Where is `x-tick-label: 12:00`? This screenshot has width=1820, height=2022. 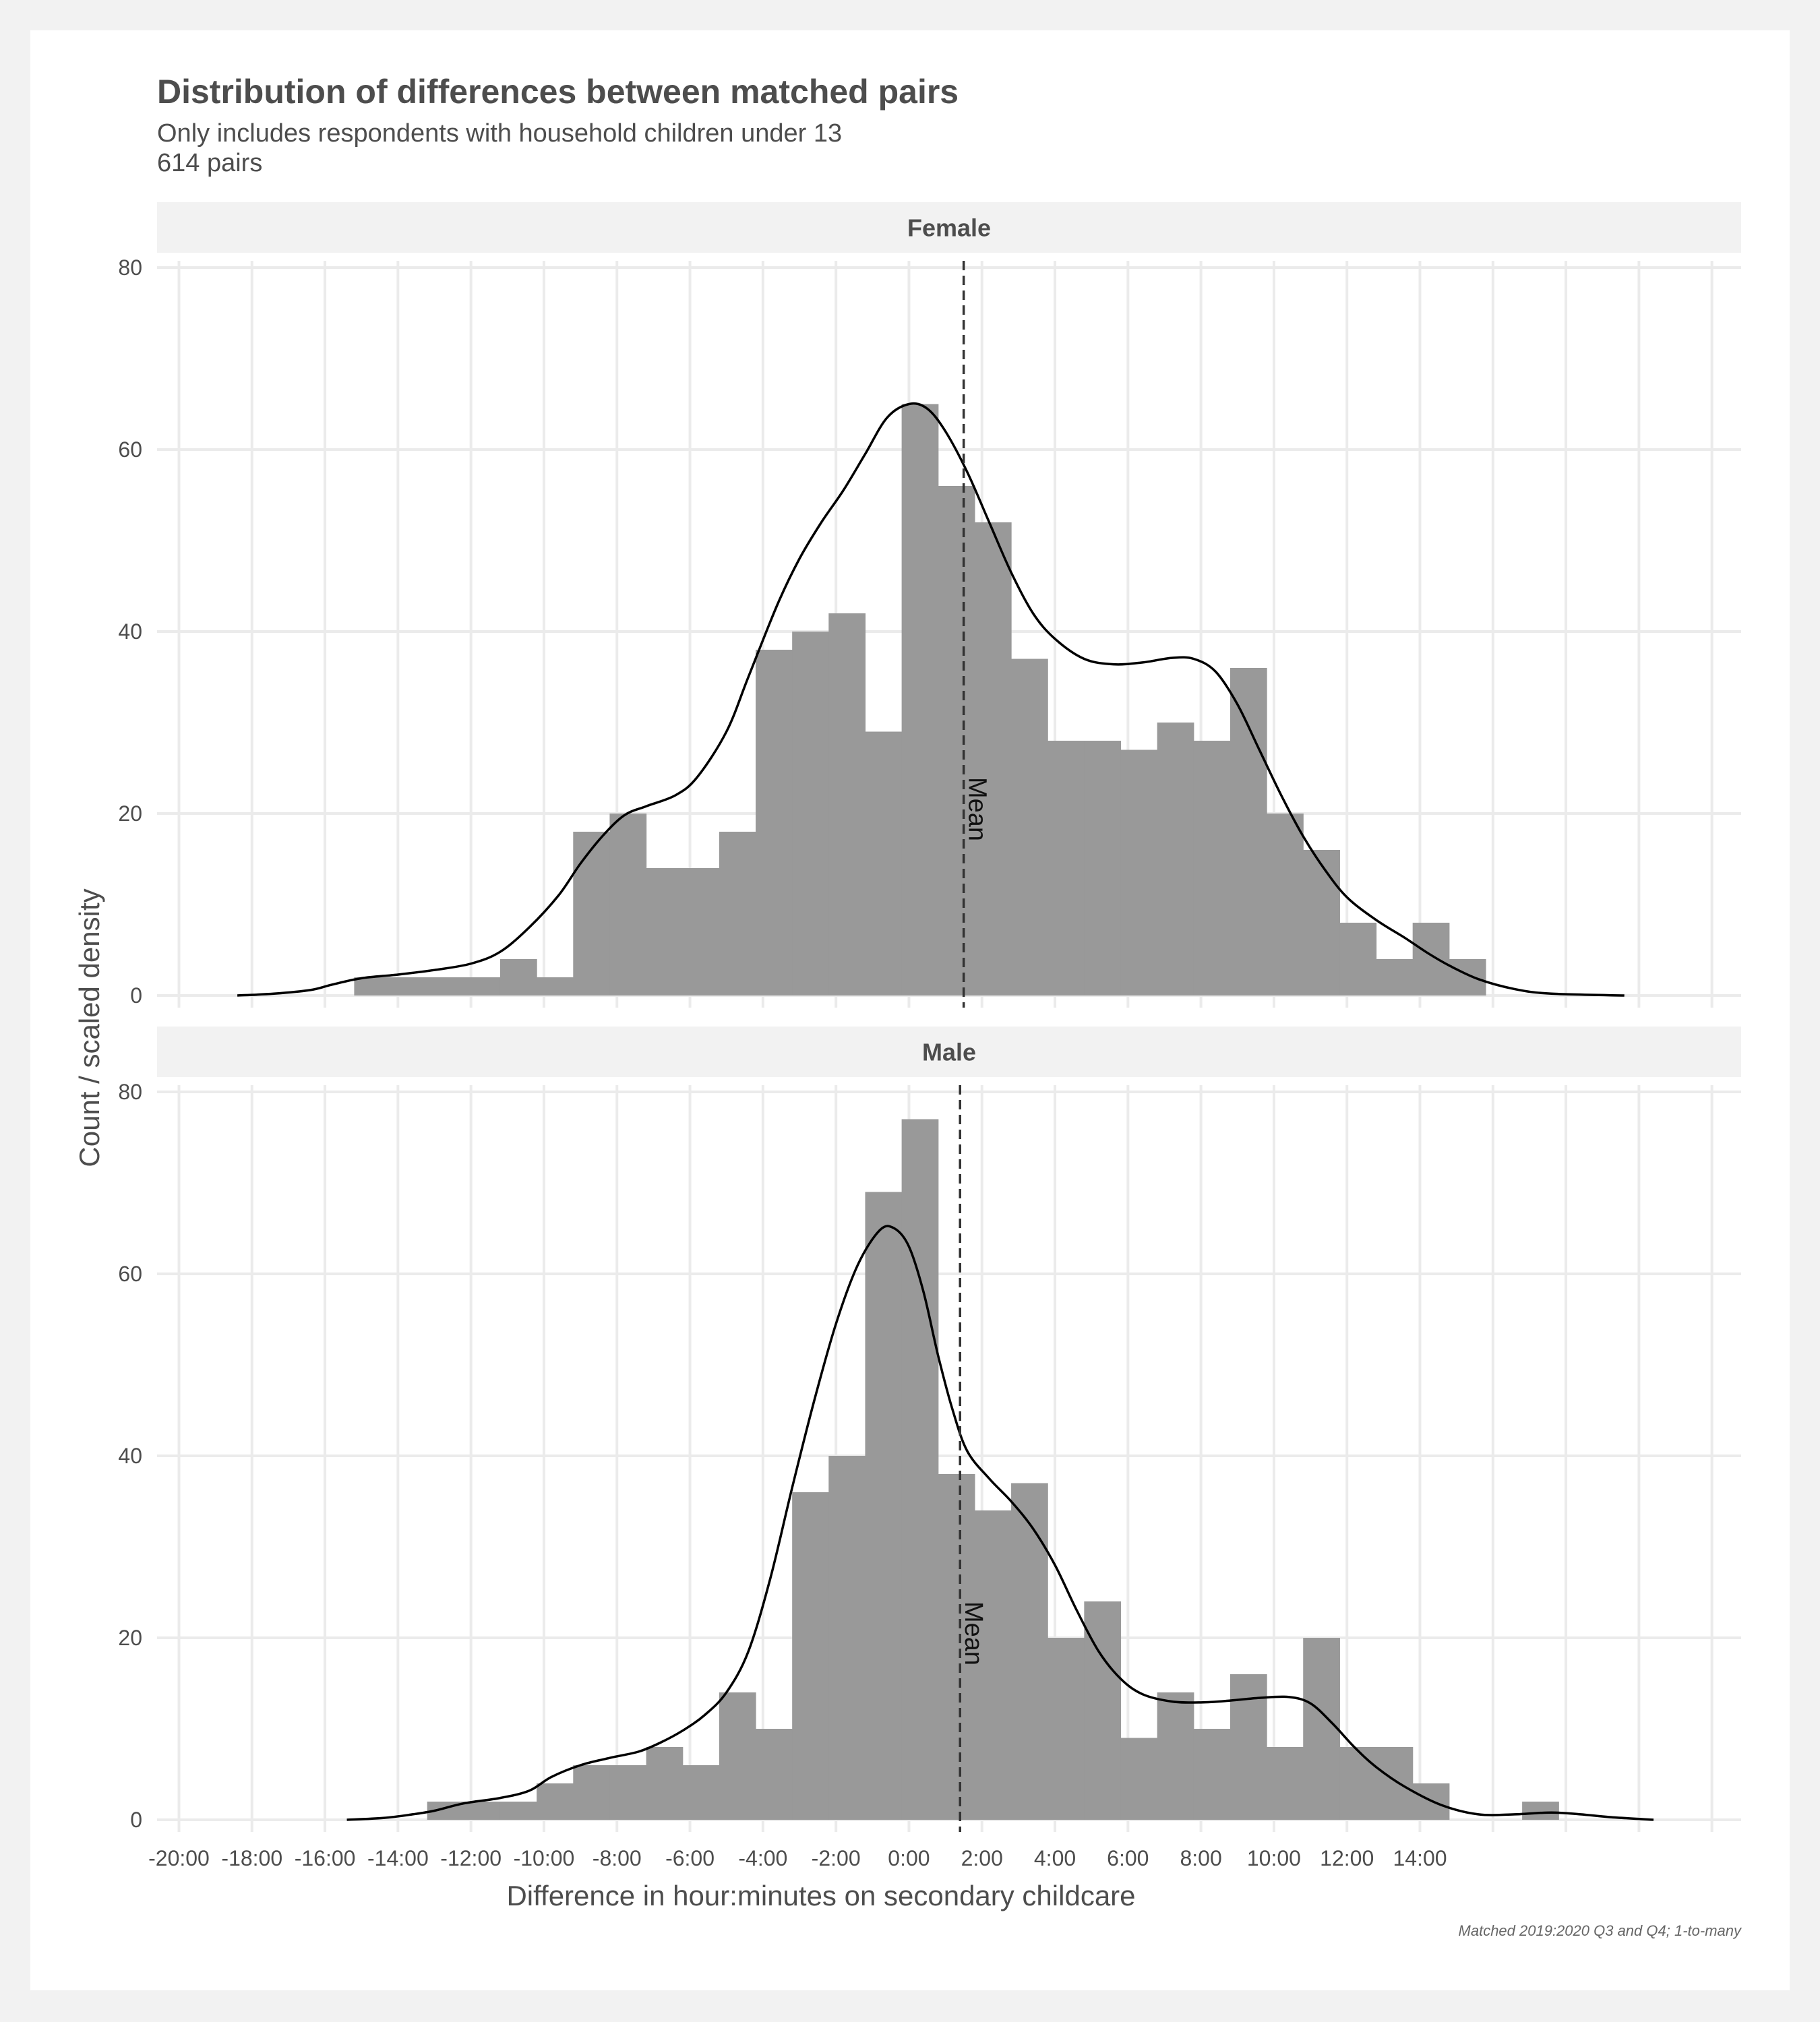
x-tick-label: 12:00 is located at coordinates (1347, 1858).